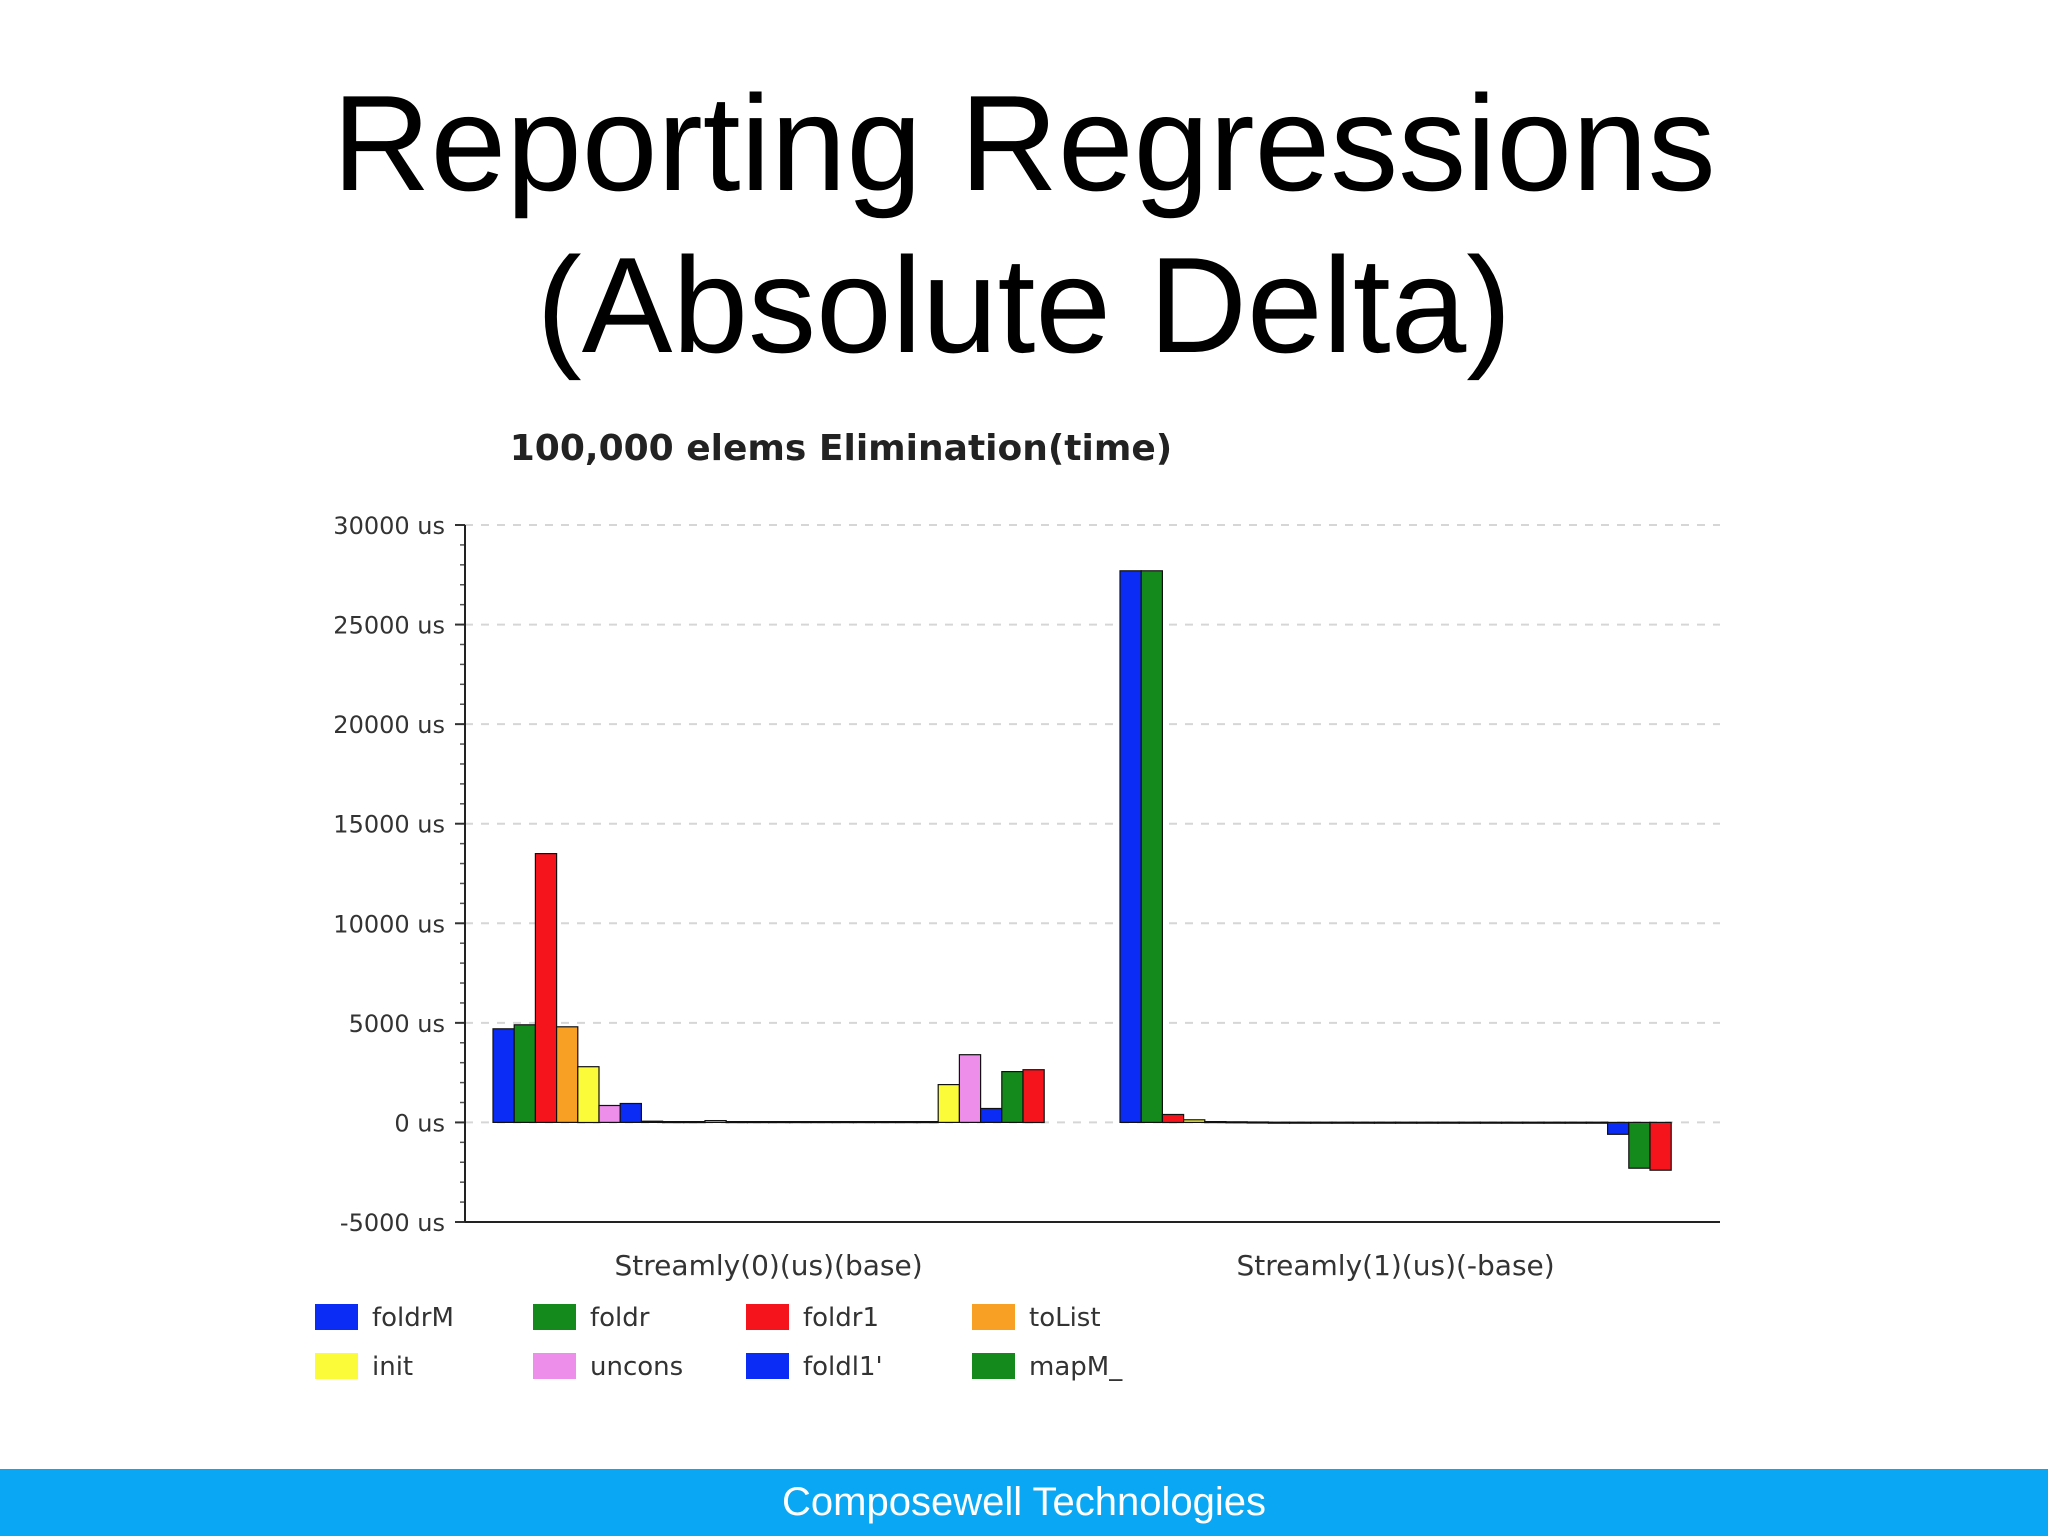  I want to click on slide-title-line-1: Reporting Regressions, so click(1024, 143).